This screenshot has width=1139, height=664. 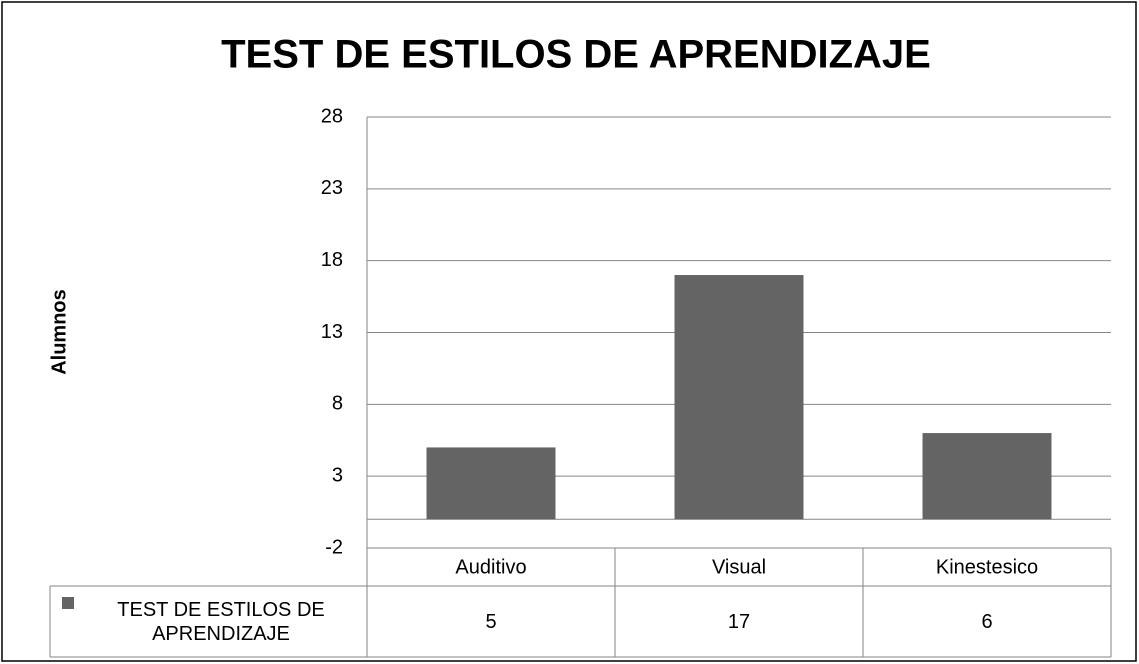 What do you see at coordinates (739, 567) in the screenshot?
I see `x-tick-label: Visual` at bounding box center [739, 567].